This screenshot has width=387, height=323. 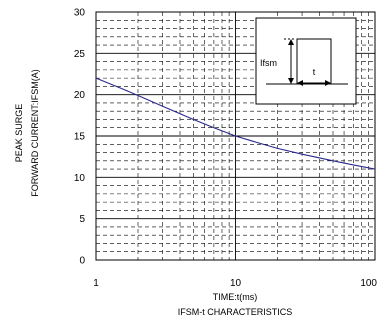 What do you see at coordinates (291, 81) in the screenshot?
I see `inset-arrowhead-down` at bounding box center [291, 81].